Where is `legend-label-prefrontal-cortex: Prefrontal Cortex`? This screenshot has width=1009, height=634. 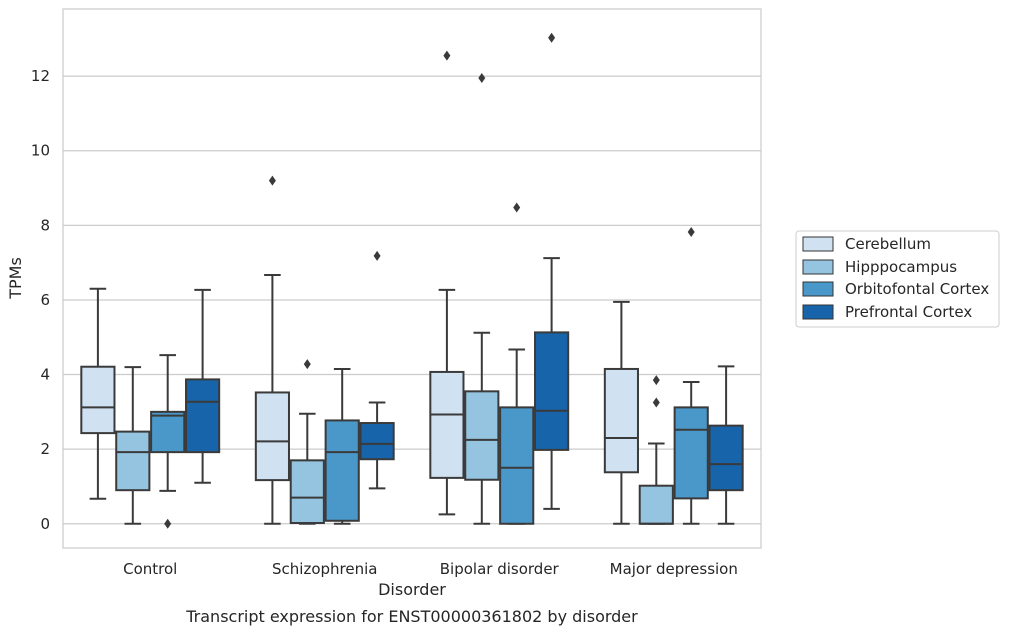 legend-label-prefrontal-cortex: Prefrontal Cortex is located at coordinates (908, 312).